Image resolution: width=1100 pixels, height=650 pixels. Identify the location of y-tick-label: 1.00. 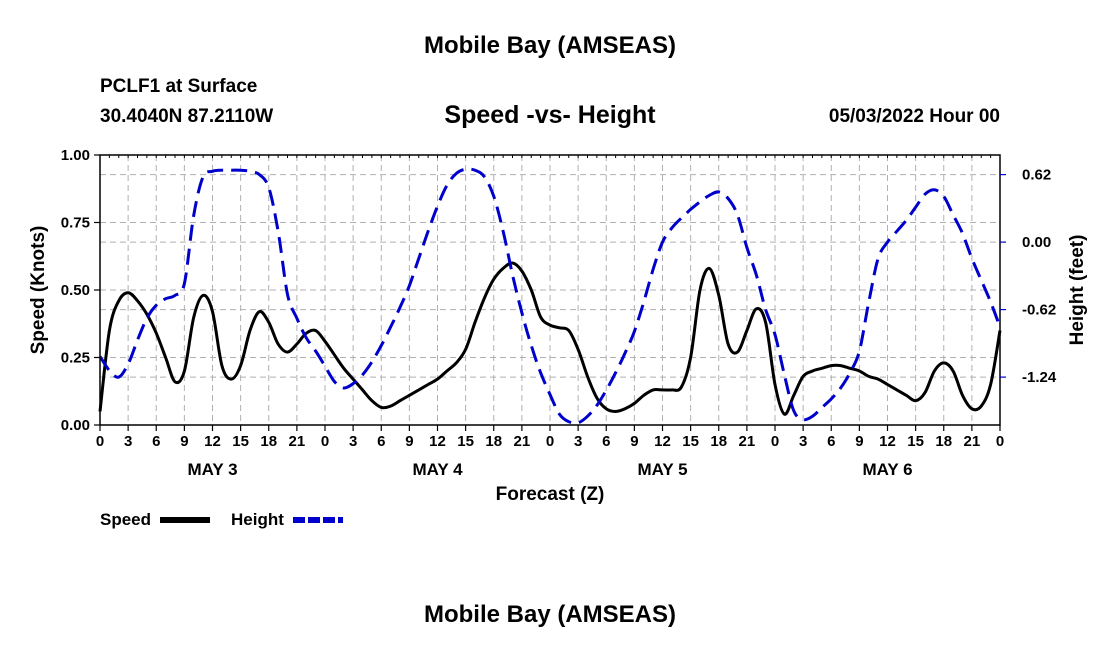
(75, 155).